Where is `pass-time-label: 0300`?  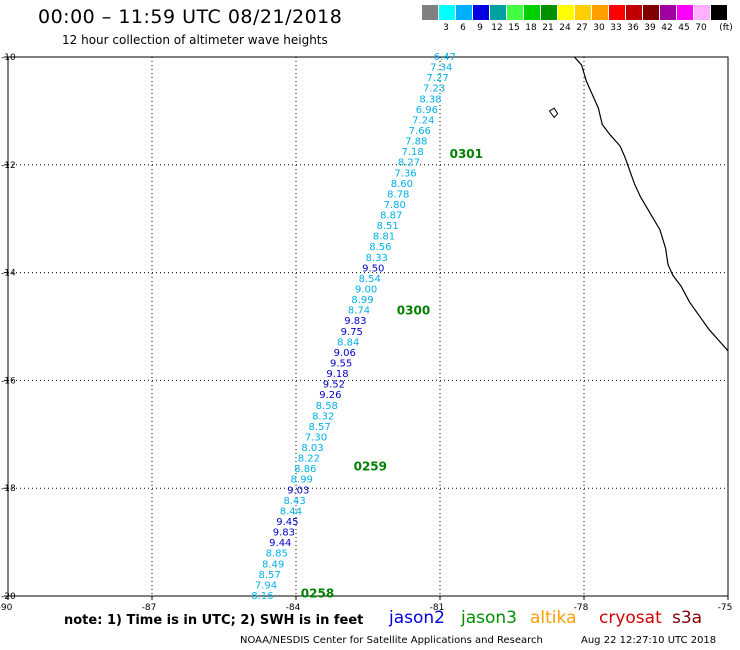 pass-time-label: 0300 is located at coordinates (413, 310).